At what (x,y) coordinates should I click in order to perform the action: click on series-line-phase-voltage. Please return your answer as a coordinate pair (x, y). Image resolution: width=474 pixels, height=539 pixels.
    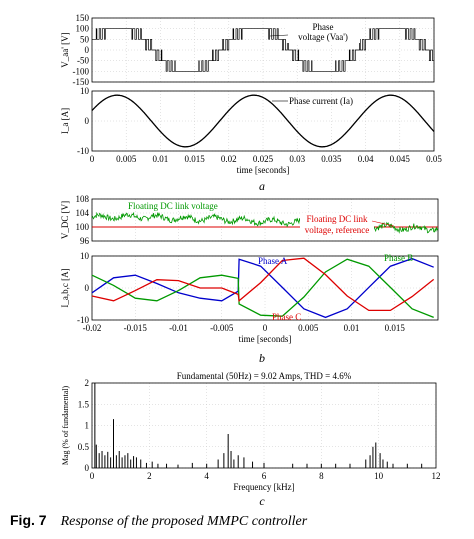
    Looking at the image, I should click on (263, 50).